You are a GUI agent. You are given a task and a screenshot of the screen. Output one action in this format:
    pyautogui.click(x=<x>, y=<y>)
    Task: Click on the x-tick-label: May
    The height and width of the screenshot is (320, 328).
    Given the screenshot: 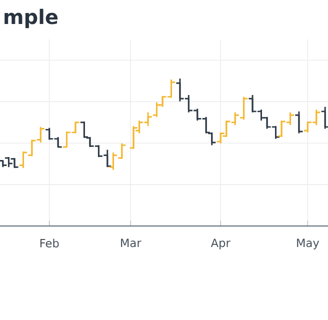 What is the action you would take?
    pyautogui.click(x=308, y=244)
    